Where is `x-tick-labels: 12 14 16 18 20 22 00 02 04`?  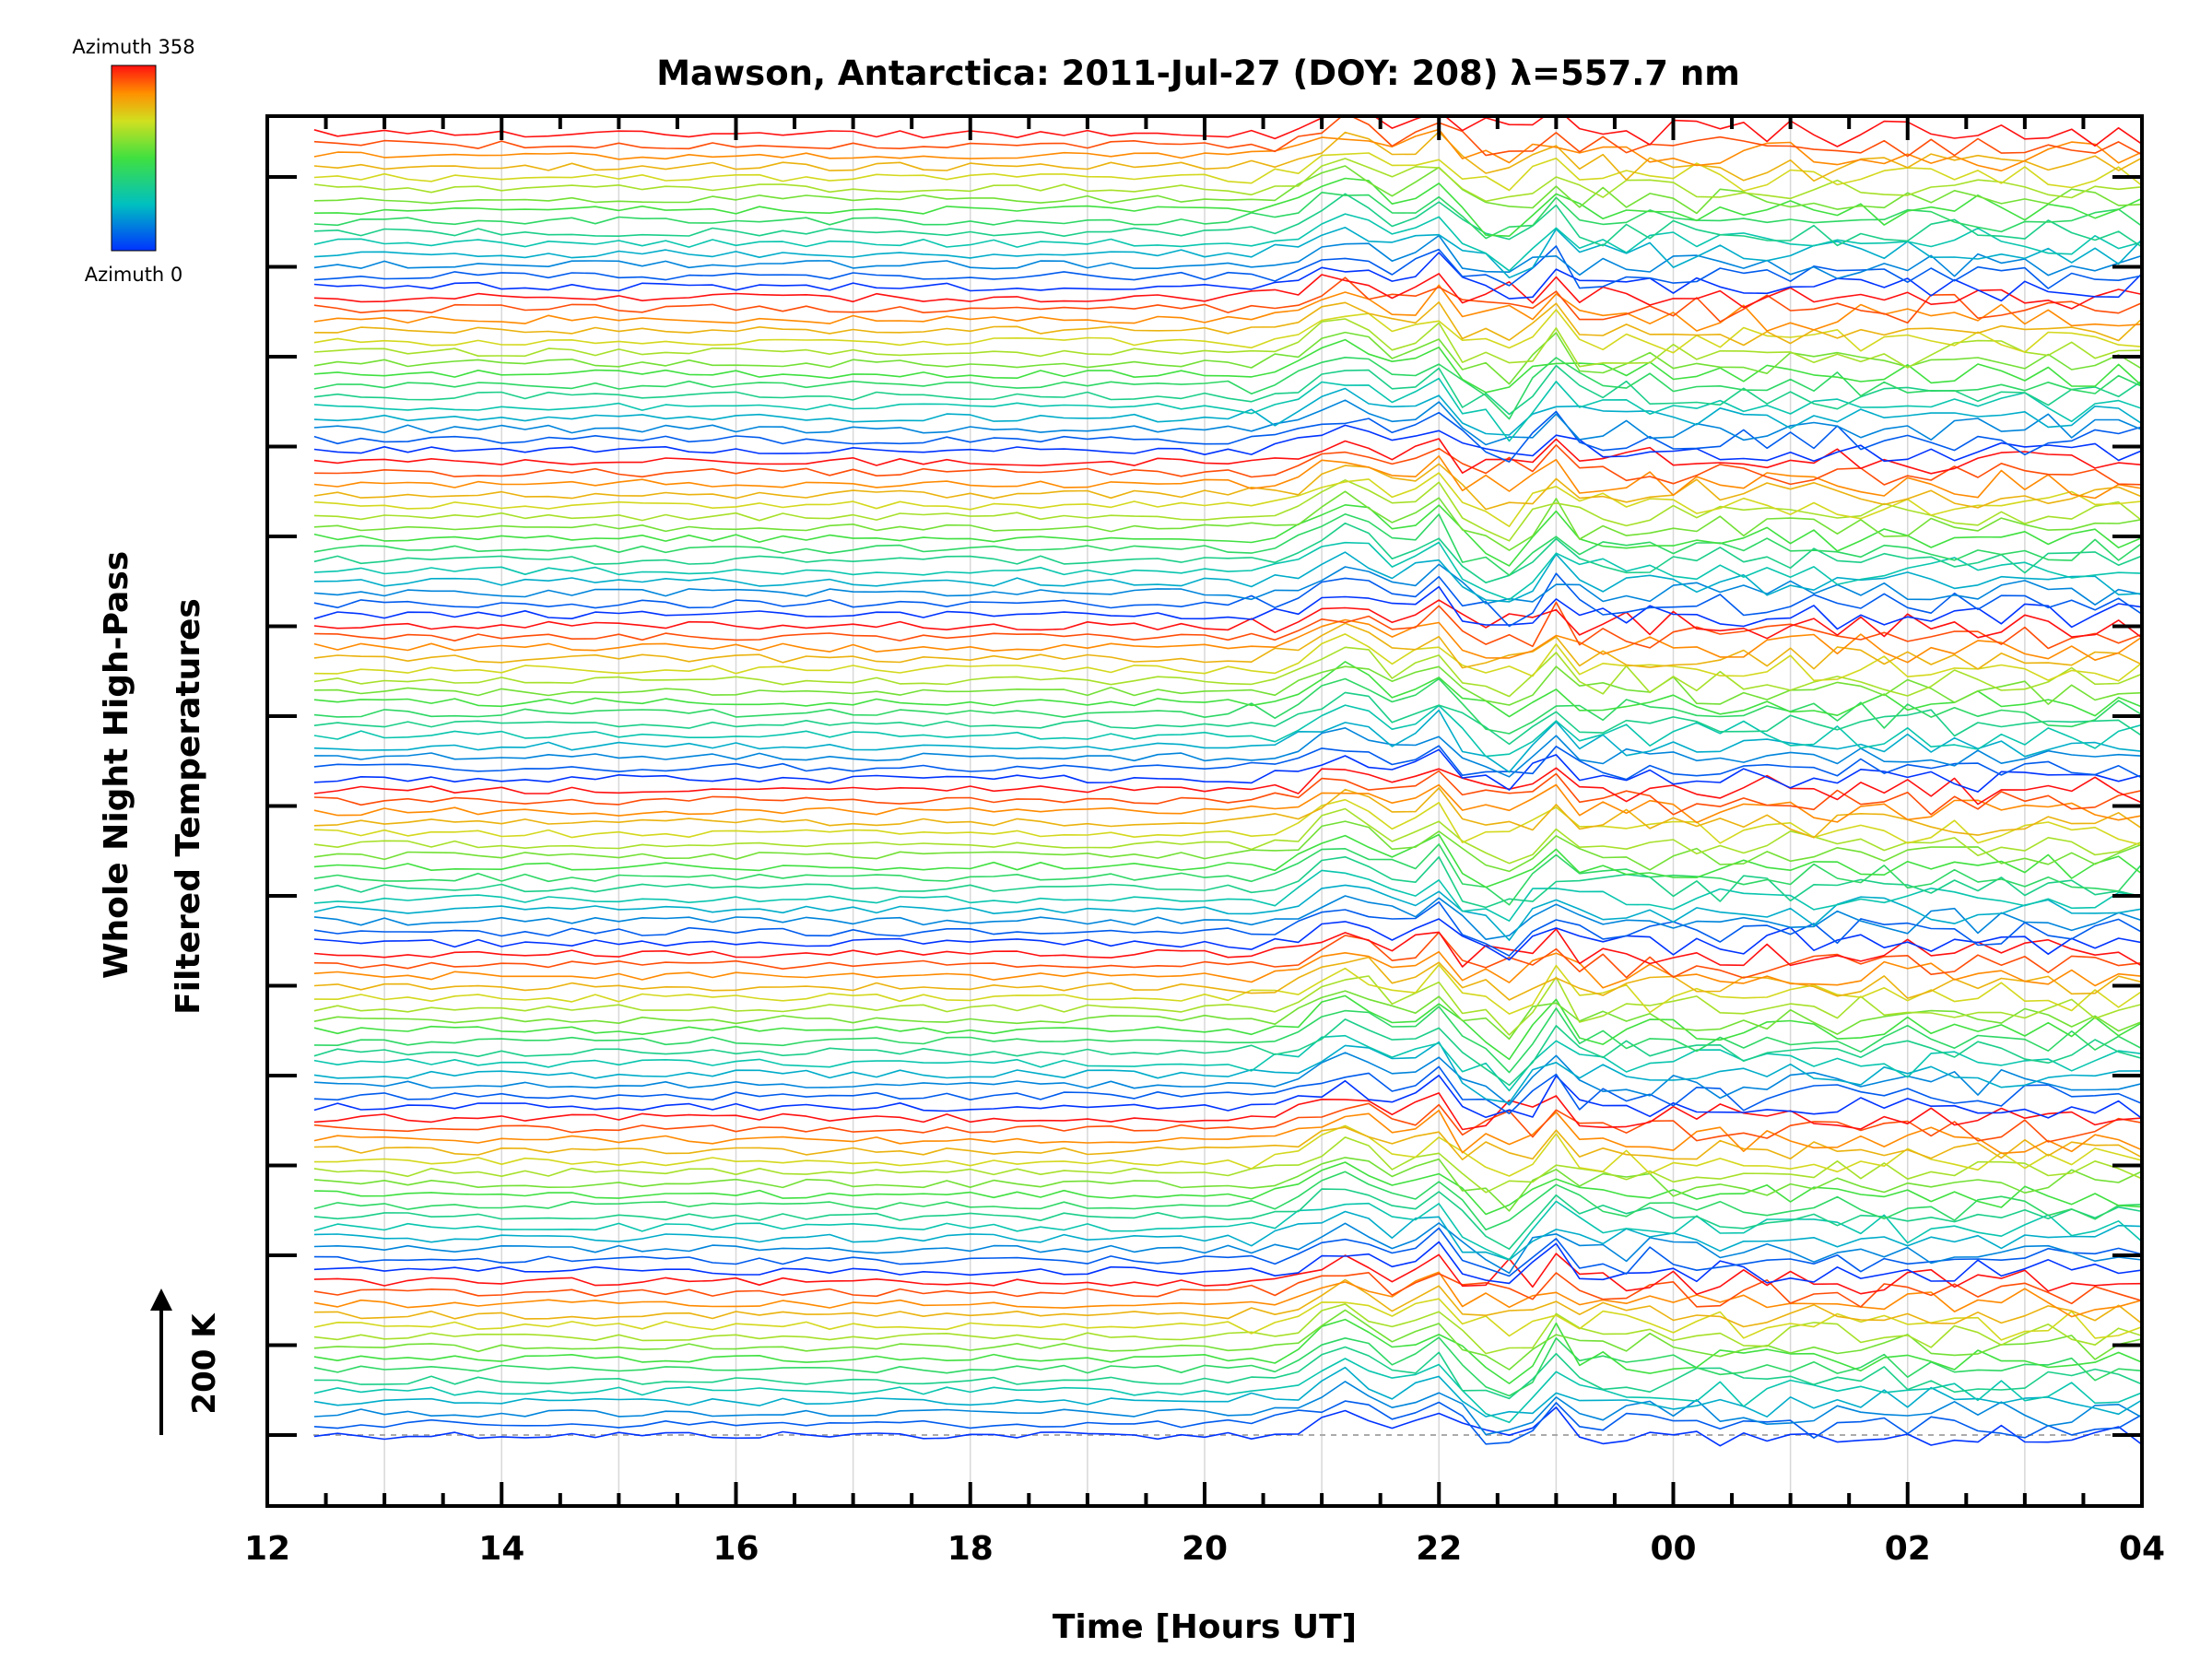 x-tick-labels: 12 14 16 18 20 22 00 02 04 is located at coordinates (1204, 1549).